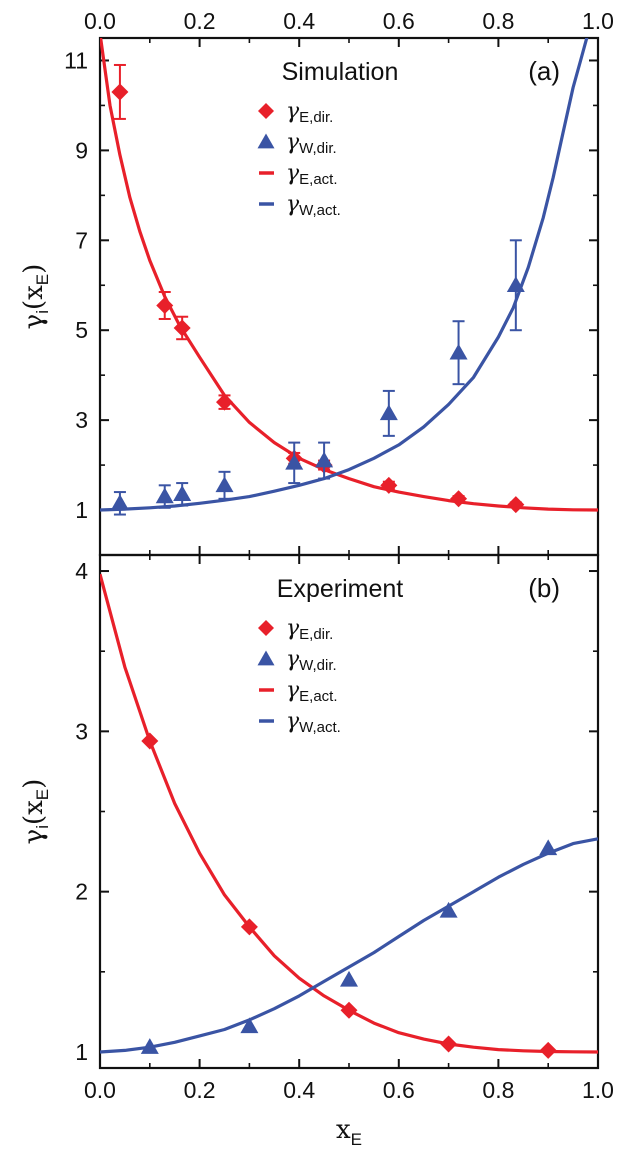 The image size is (620, 1155). What do you see at coordinates (349, 1132) in the screenshot?
I see `x-axis-label: xE` at bounding box center [349, 1132].